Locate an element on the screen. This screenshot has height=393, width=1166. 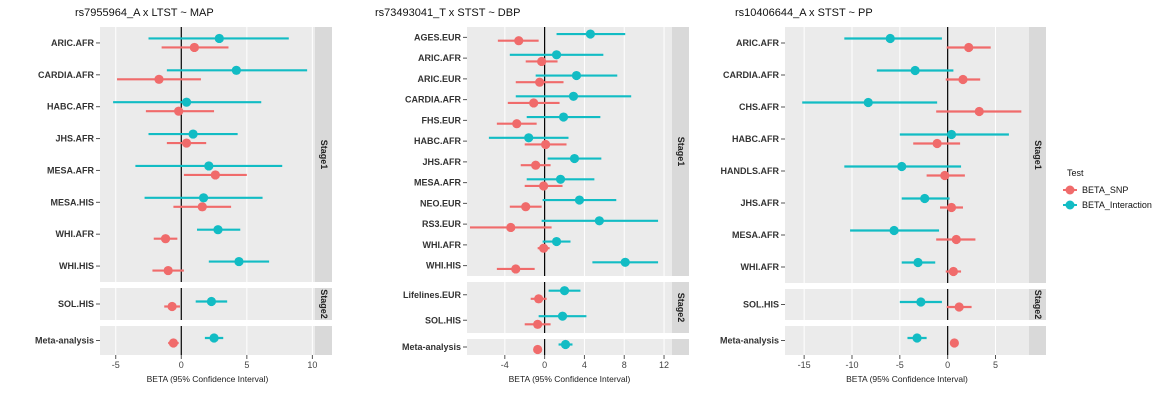
study-label: AGES.EUR is located at coordinates (438, 37).